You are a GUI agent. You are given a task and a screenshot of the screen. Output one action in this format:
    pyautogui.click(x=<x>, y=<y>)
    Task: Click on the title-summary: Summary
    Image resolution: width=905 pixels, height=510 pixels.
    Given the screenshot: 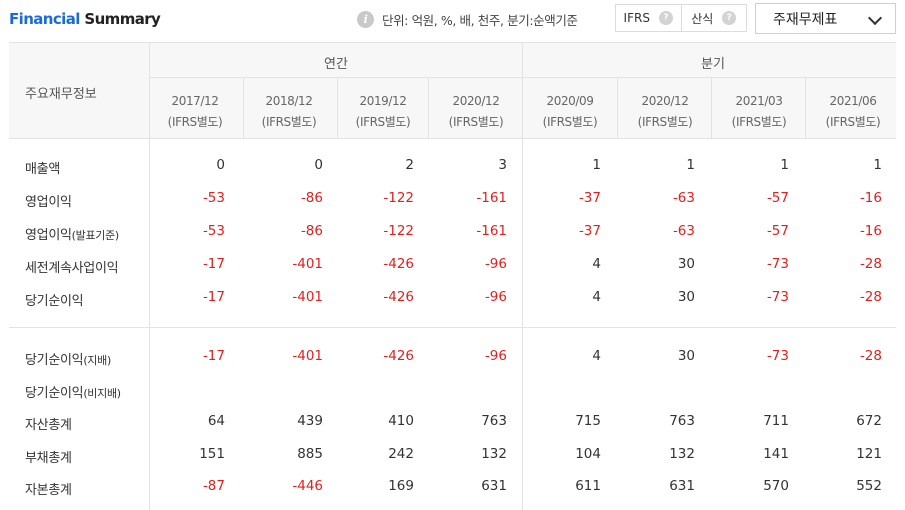 What is the action you would take?
    pyautogui.click(x=120, y=19)
    